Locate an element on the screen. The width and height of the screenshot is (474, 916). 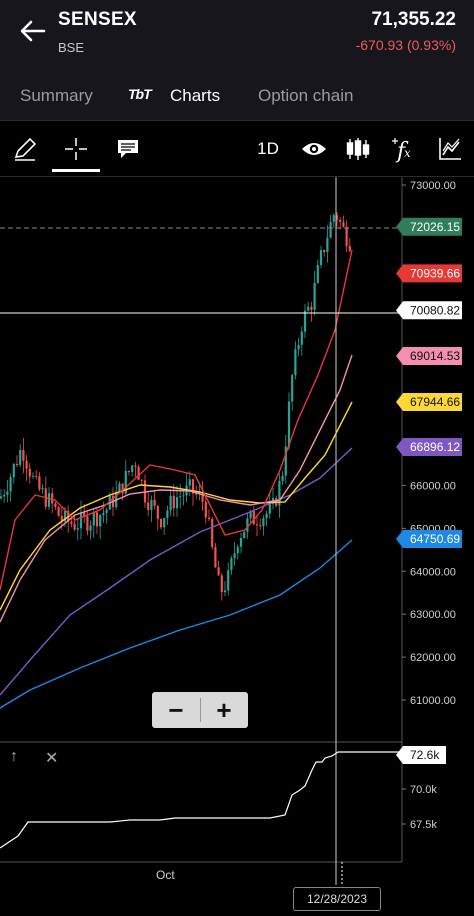
interval-selector: 1D is located at coordinates (268, 148).